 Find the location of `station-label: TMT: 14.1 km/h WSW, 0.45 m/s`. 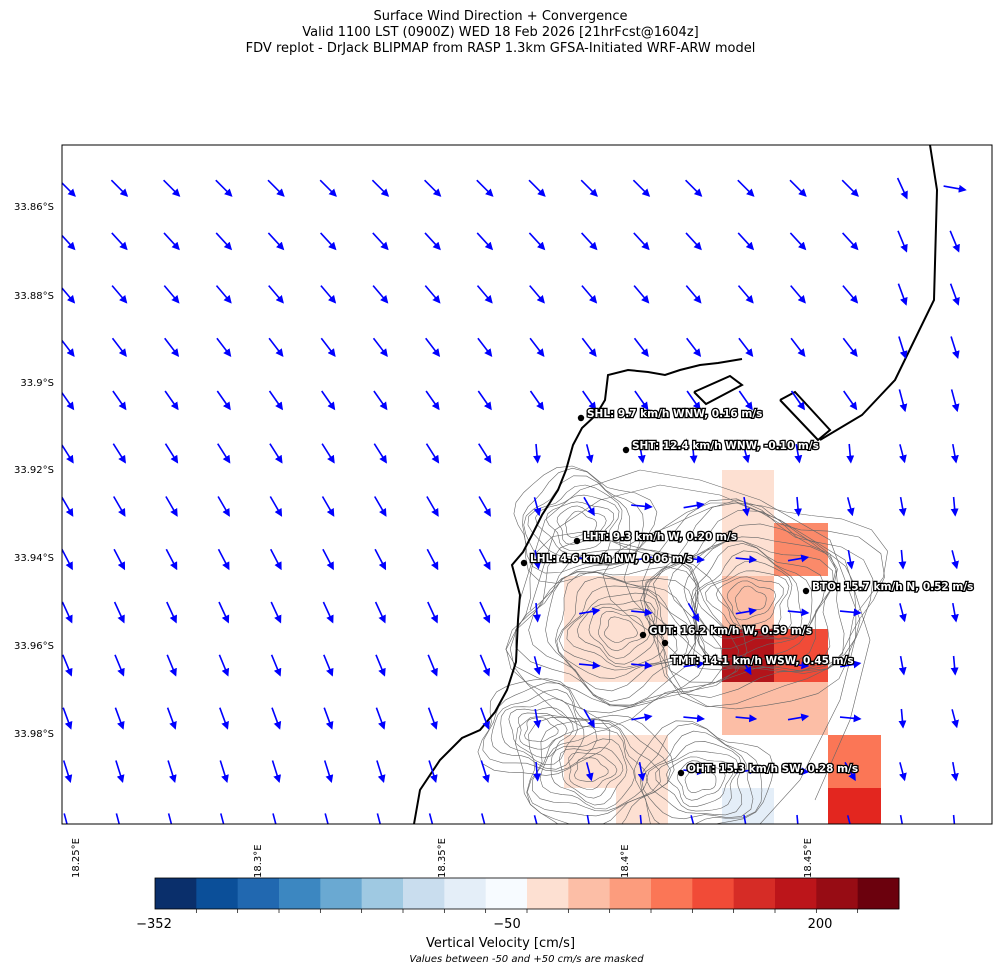

station-label: TMT: 14.1 km/h WSW, 0.45 m/s is located at coordinates (762, 661).